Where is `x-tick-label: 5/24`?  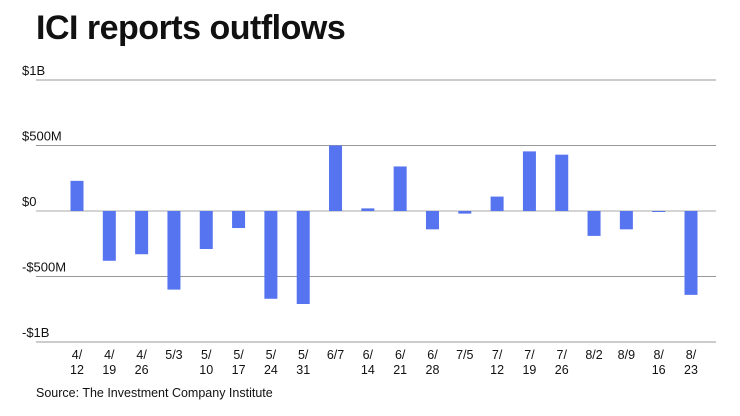
x-tick-label: 5/24 is located at coordinates (271, 362).